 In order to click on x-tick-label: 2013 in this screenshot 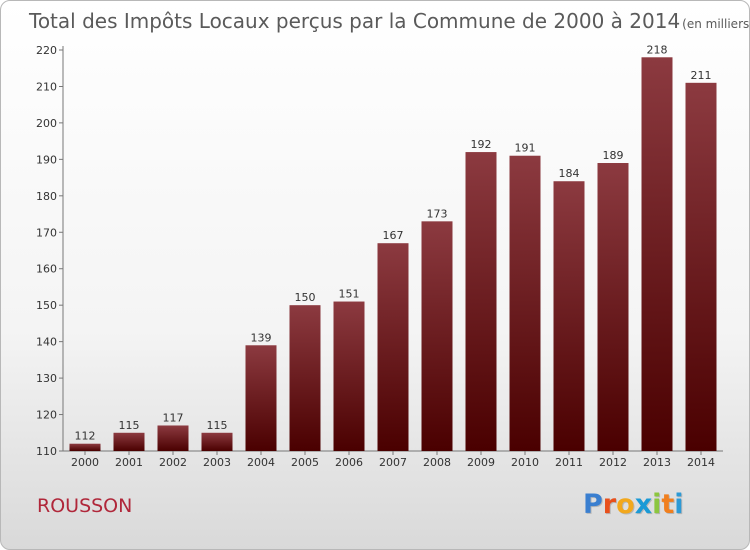, I will do `click(657, 462)`.